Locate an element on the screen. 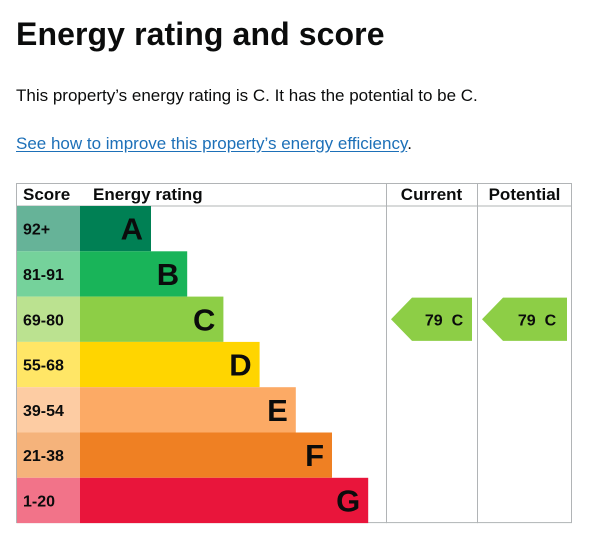 The height and width of the screenshot is (550, 610). rating-bar-c is located at coordinates (152, 319).